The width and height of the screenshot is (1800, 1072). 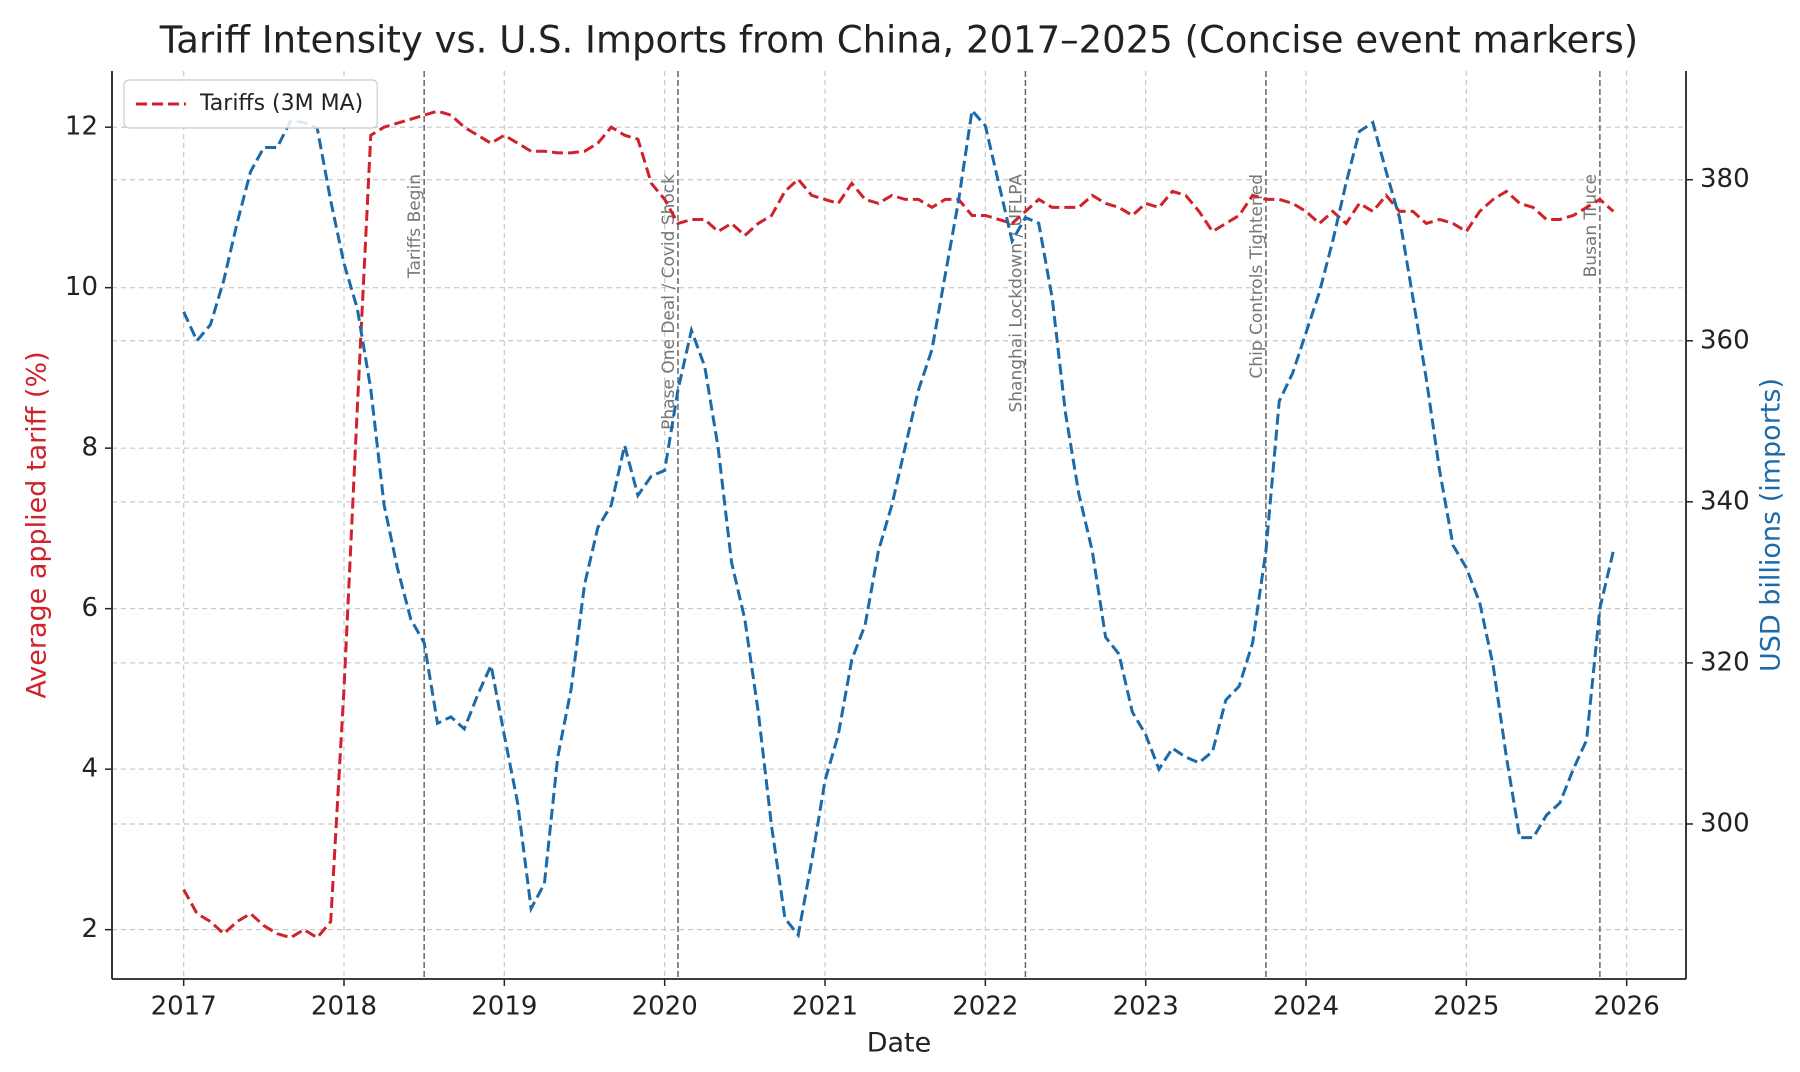 What do you see at coordinates (1771, 525) in the screenshot?
I see `y2-axis-label: USD billions (imports)` at bounding box center [1771, 525].